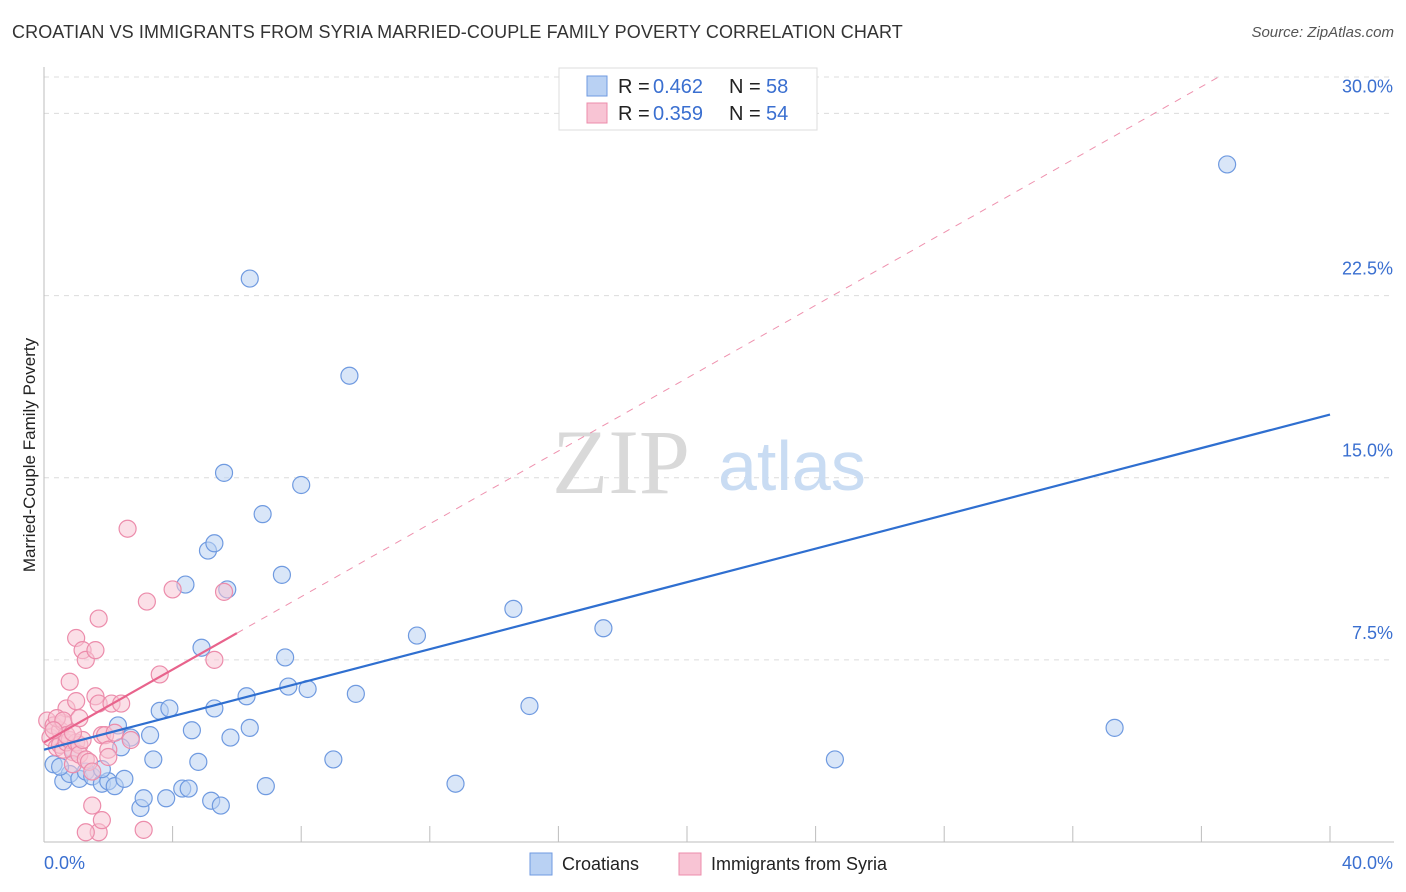 The width and height of the screenshot is (1406, 892). Describe the element at coordinates (1367, 86) in the screenshot. I see `y-tick-label: 30.0%` at that location.